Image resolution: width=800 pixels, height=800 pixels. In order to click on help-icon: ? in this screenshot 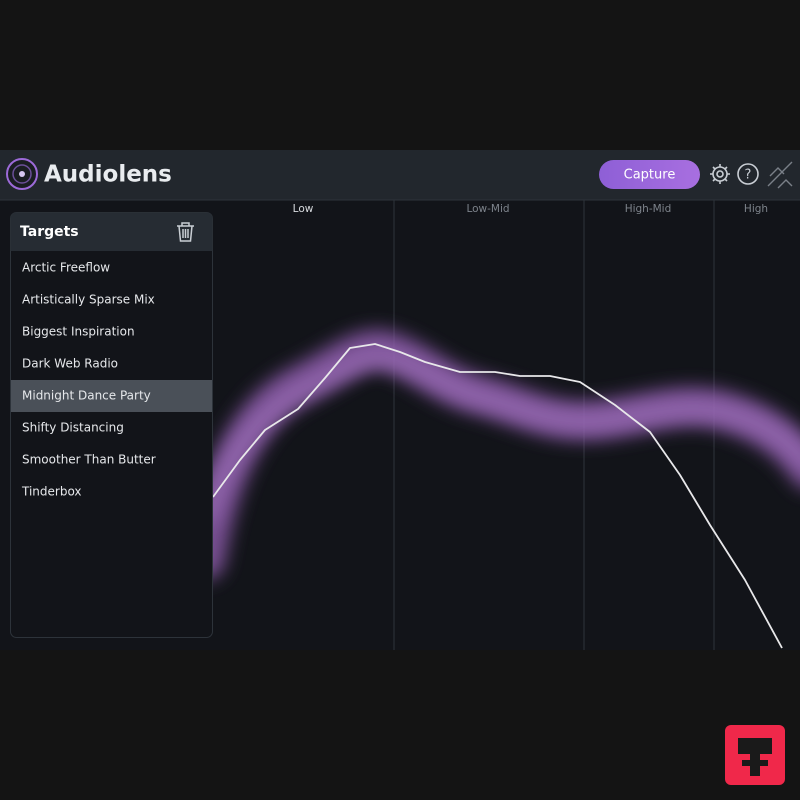, I will do `click(748, 174)`.